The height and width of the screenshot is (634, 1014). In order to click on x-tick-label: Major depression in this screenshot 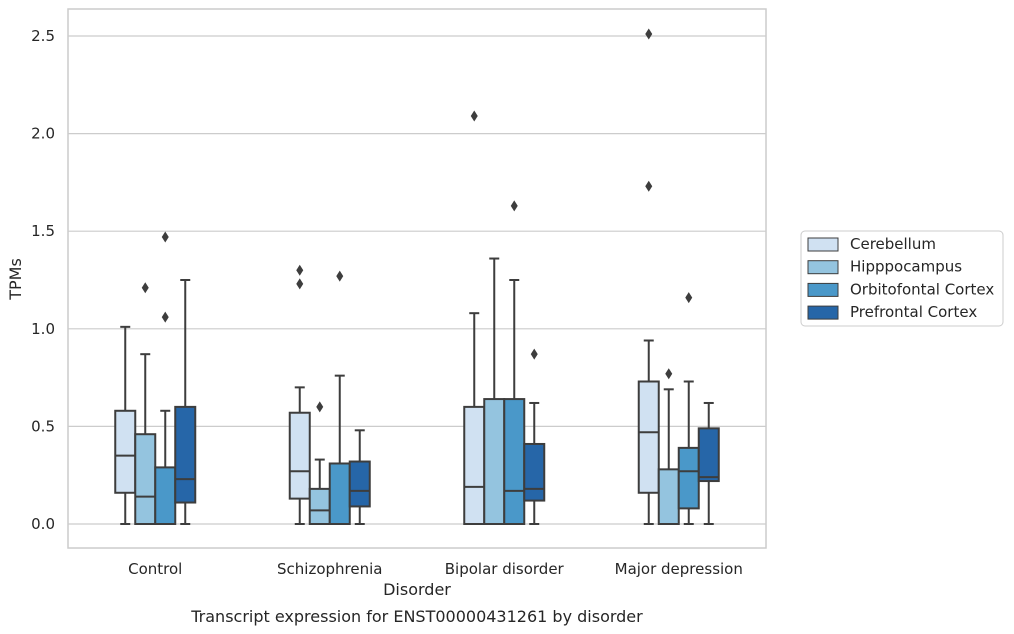, I will do `click(679, 569)`.